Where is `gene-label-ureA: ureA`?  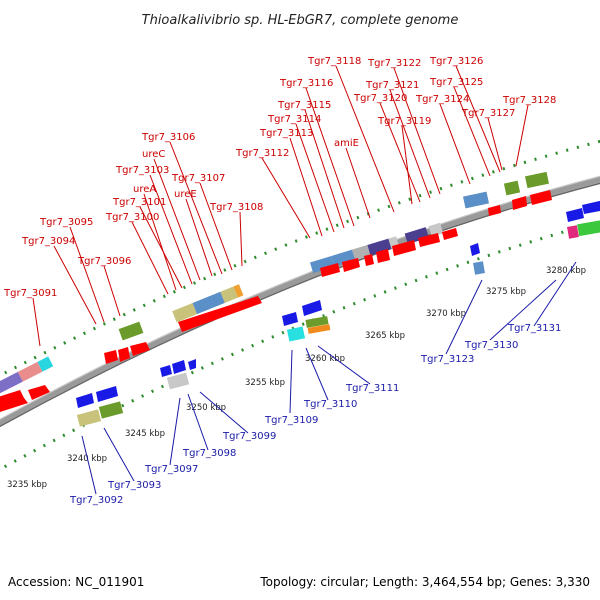 gene-label-ureA: ureA is located at coordinates (144, 189).